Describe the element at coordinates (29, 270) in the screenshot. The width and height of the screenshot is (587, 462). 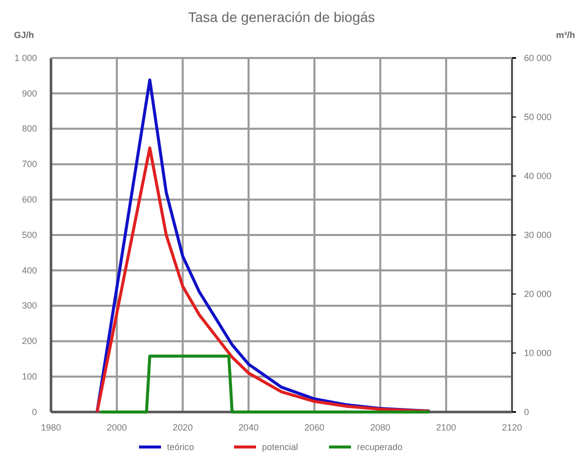
I see `y-tick-label: 400` at that location.